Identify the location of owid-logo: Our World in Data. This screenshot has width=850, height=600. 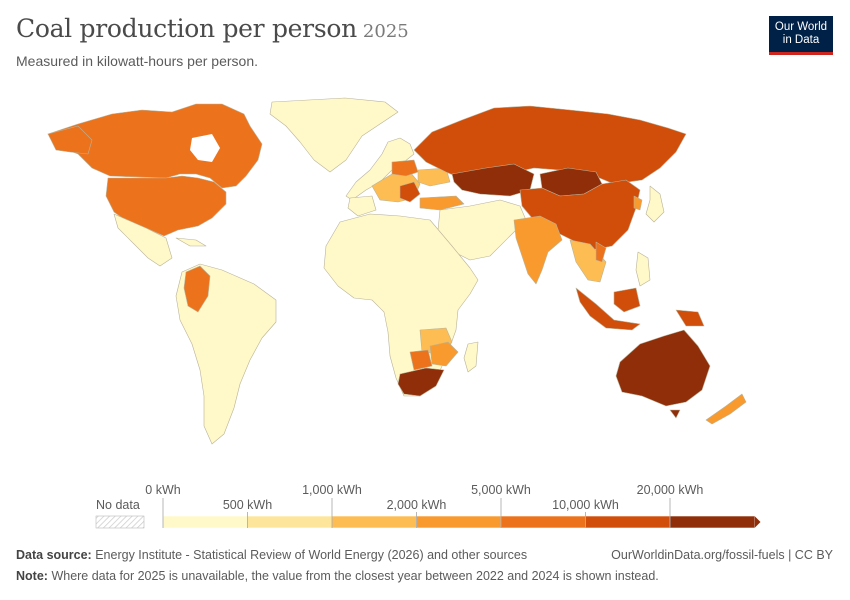
(801, 35).